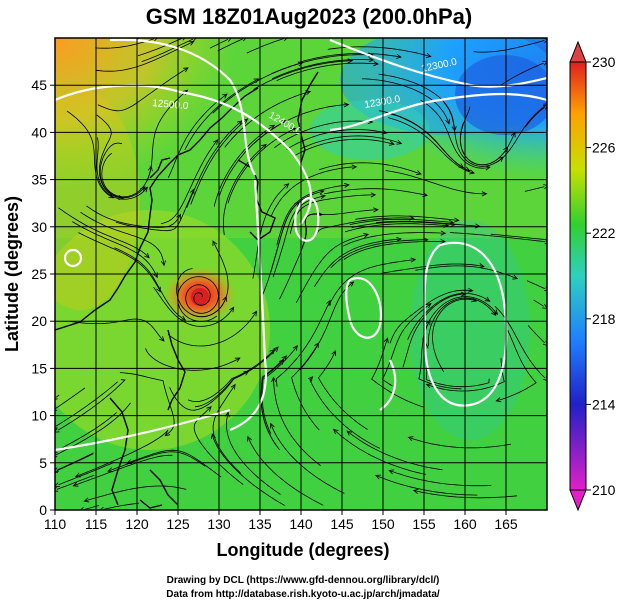 Image resolution: width=619 pixels, height=605 pixels. Describe the element at coordinates (302, 550) in the screenshot. I see `x-axis-label: Longitude (degrees)` at that location.